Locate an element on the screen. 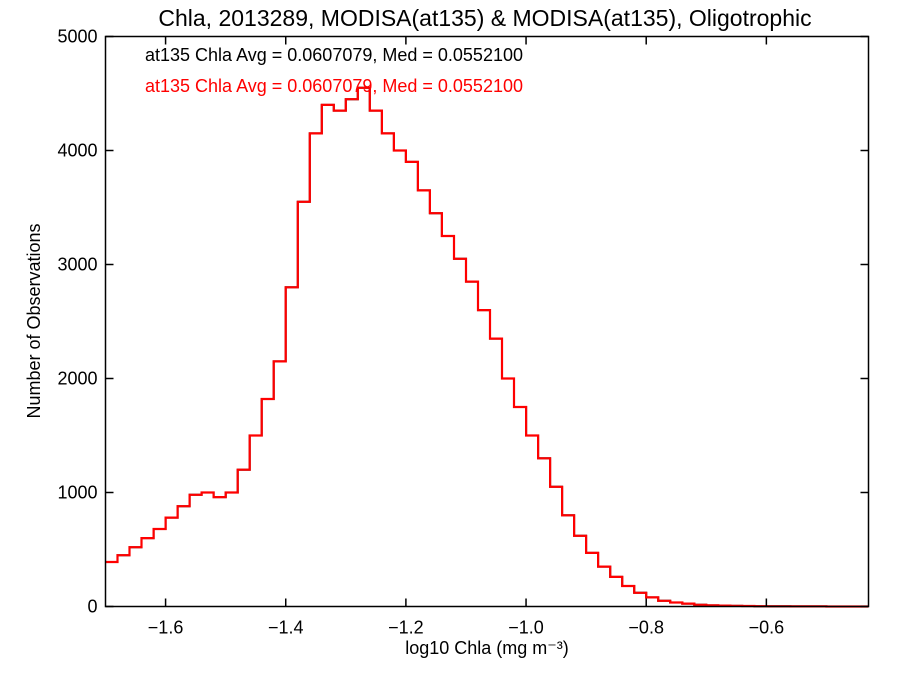 The height and width of the screenshot is (675, 900). y-tick-label: 0 is located at coordinates (92, 607).